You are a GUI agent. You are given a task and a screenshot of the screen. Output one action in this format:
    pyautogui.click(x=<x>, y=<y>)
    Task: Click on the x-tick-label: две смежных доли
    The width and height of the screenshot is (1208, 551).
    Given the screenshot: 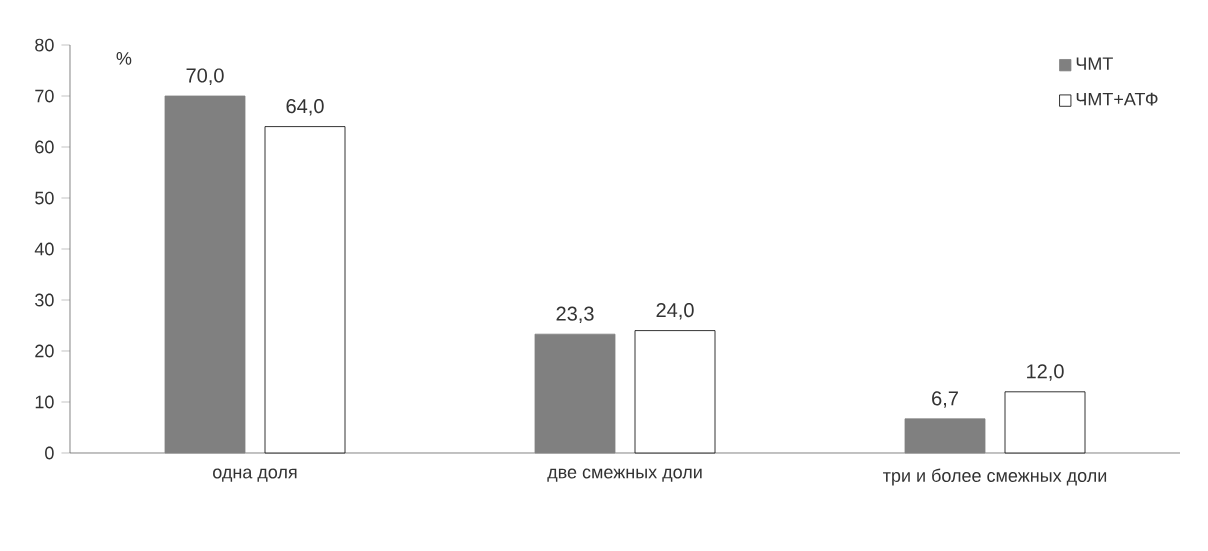 What is the action you would take?
    pyautogui.click(x=624, y=475)
    